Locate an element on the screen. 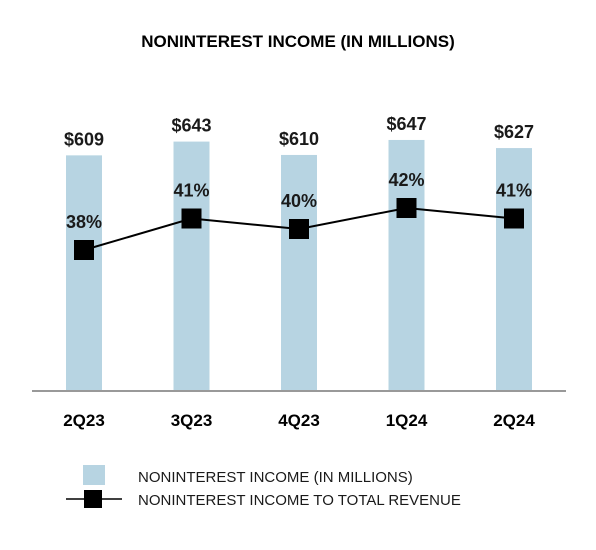 The width and height of the screenshot is (596, 550). ratio-marker-3Q23 is located at coordinates (191, 218).